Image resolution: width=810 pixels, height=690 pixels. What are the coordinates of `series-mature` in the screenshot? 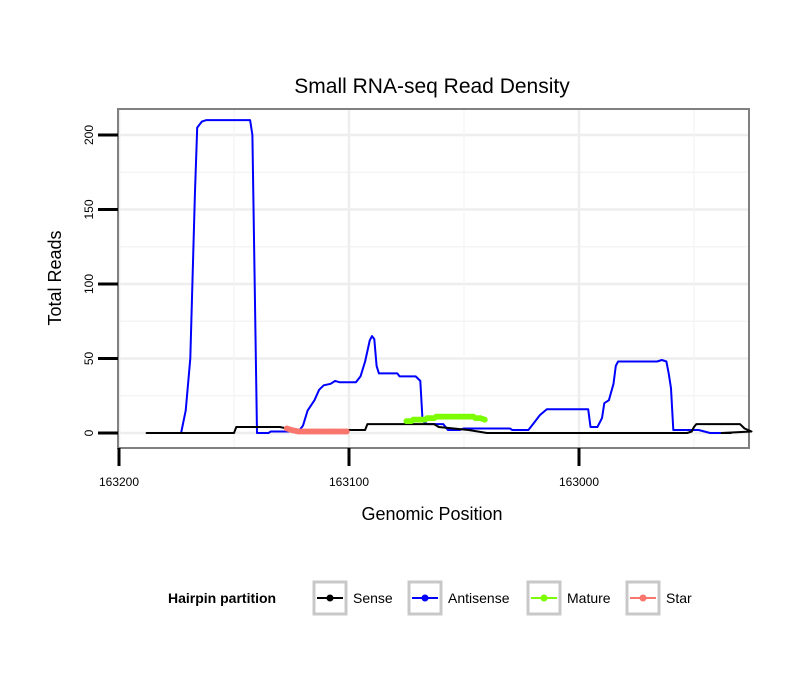 It's located at (445, 419).